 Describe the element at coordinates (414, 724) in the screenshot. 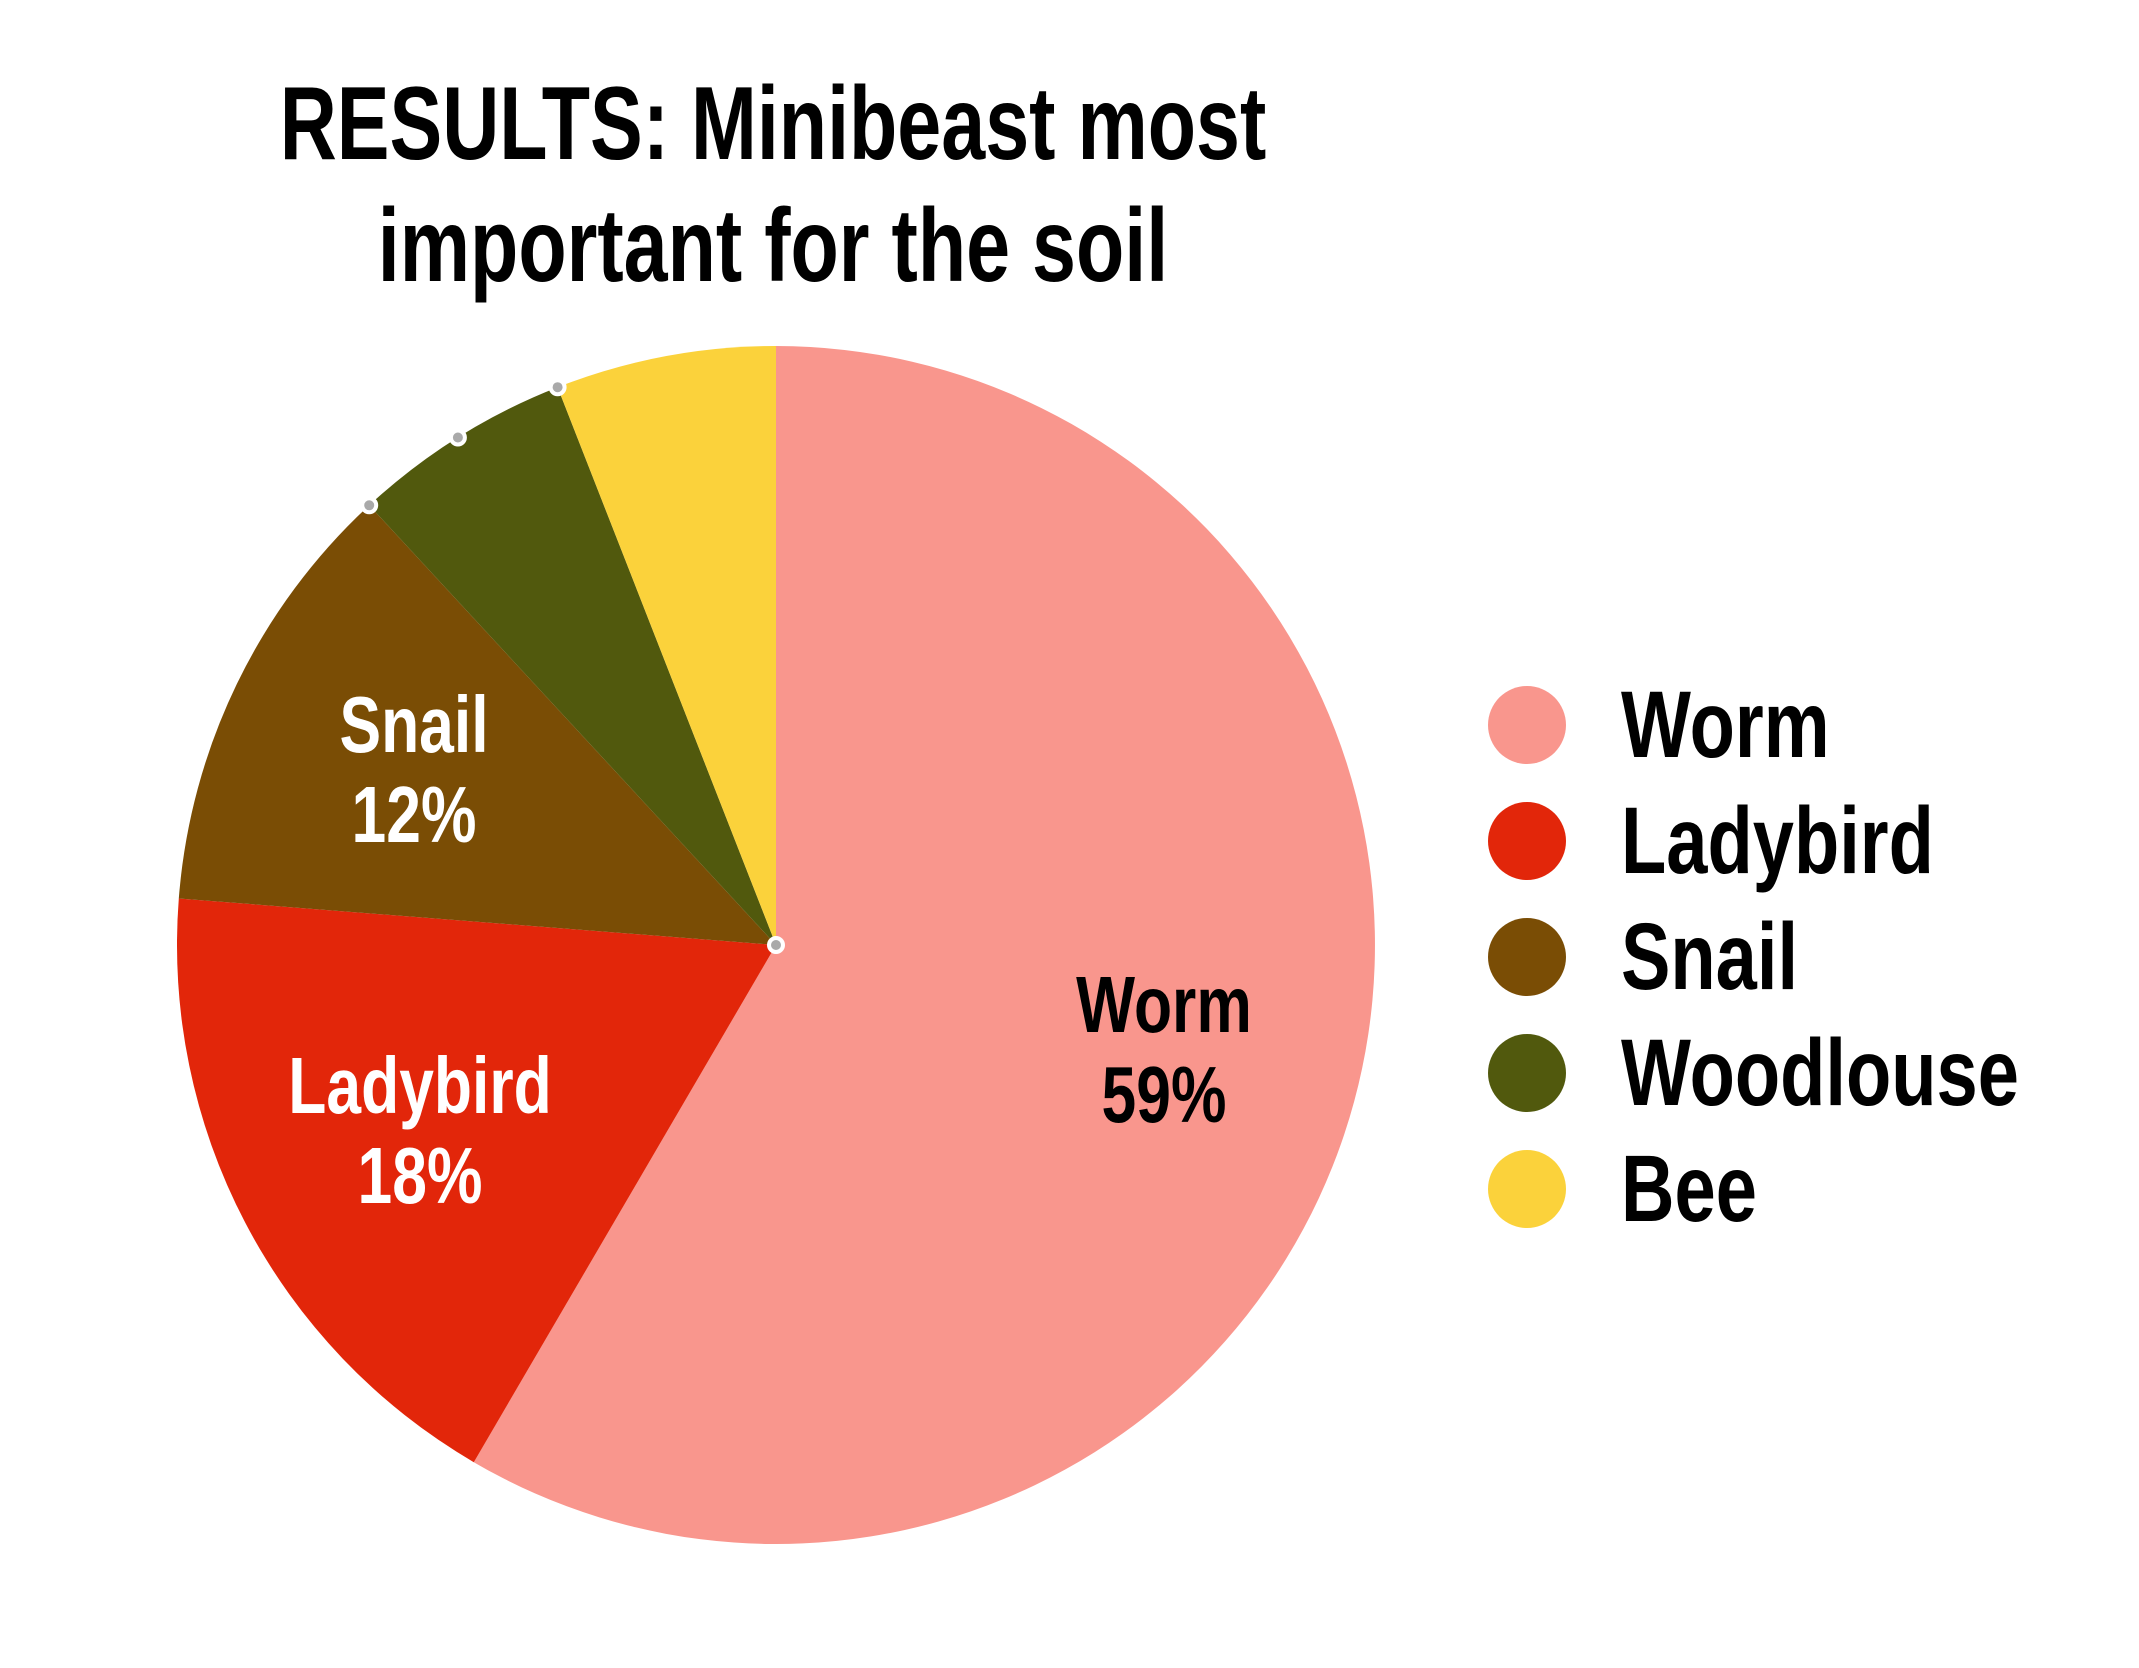

I see `slice-label-name: Snail` at that location.